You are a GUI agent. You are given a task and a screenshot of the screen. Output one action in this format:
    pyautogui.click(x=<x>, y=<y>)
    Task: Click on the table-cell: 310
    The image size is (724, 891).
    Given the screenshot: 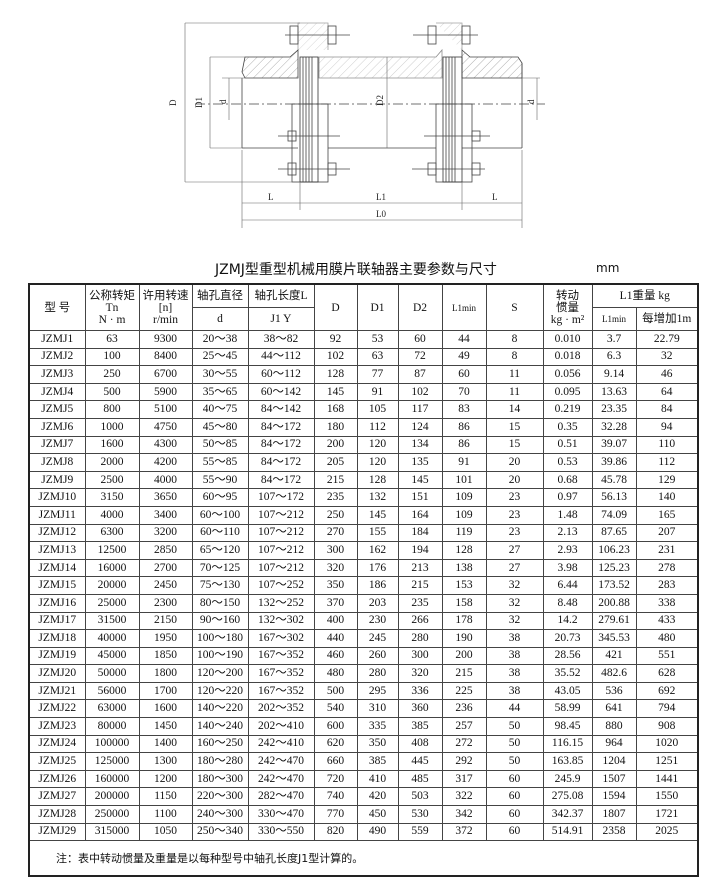 What is the action you would take?
    pyautogui.click(x=377, y=709)
    